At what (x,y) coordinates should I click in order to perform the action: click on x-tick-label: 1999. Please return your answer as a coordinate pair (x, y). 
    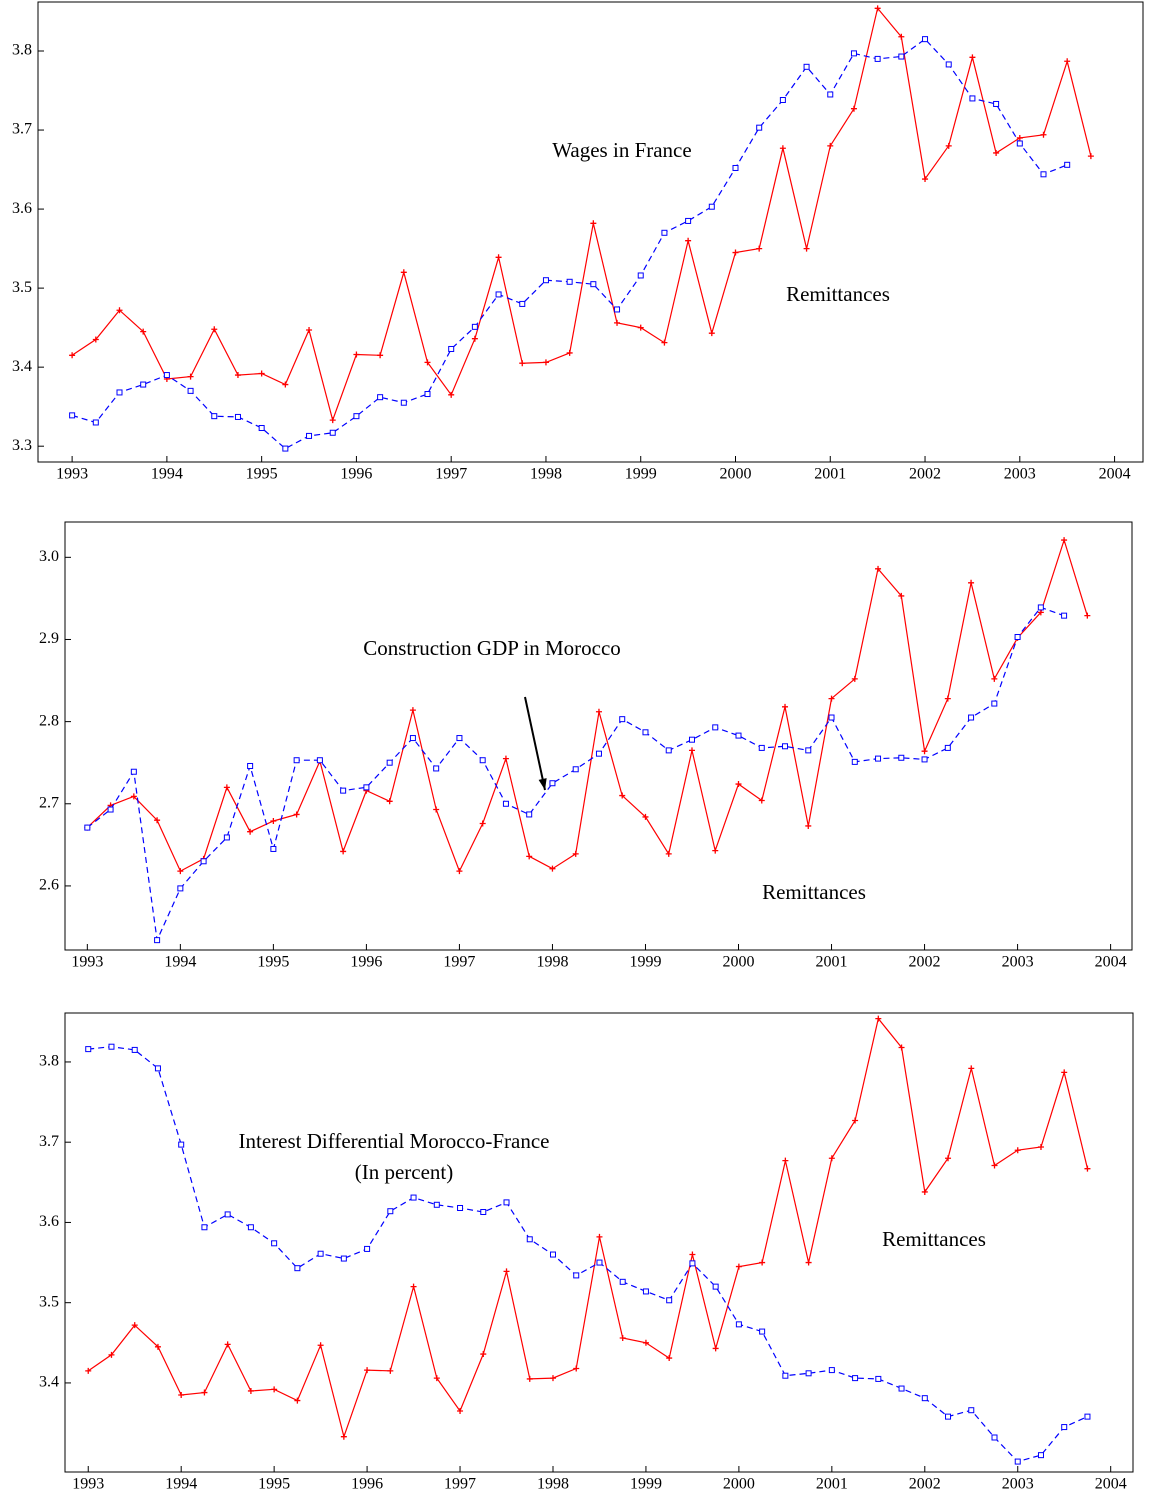
    Looking at the image, I should click on (646, 1482).